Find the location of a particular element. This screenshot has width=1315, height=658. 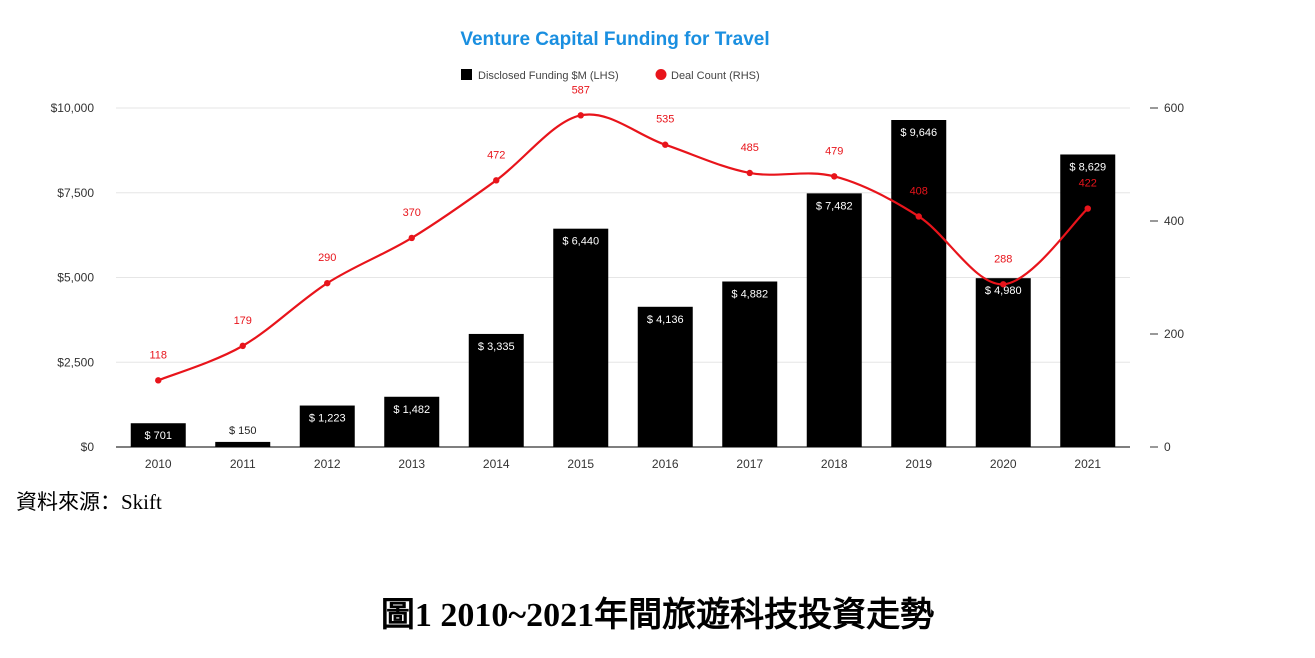

x-tick-label: 2015 is located at coordinates (580, 464).